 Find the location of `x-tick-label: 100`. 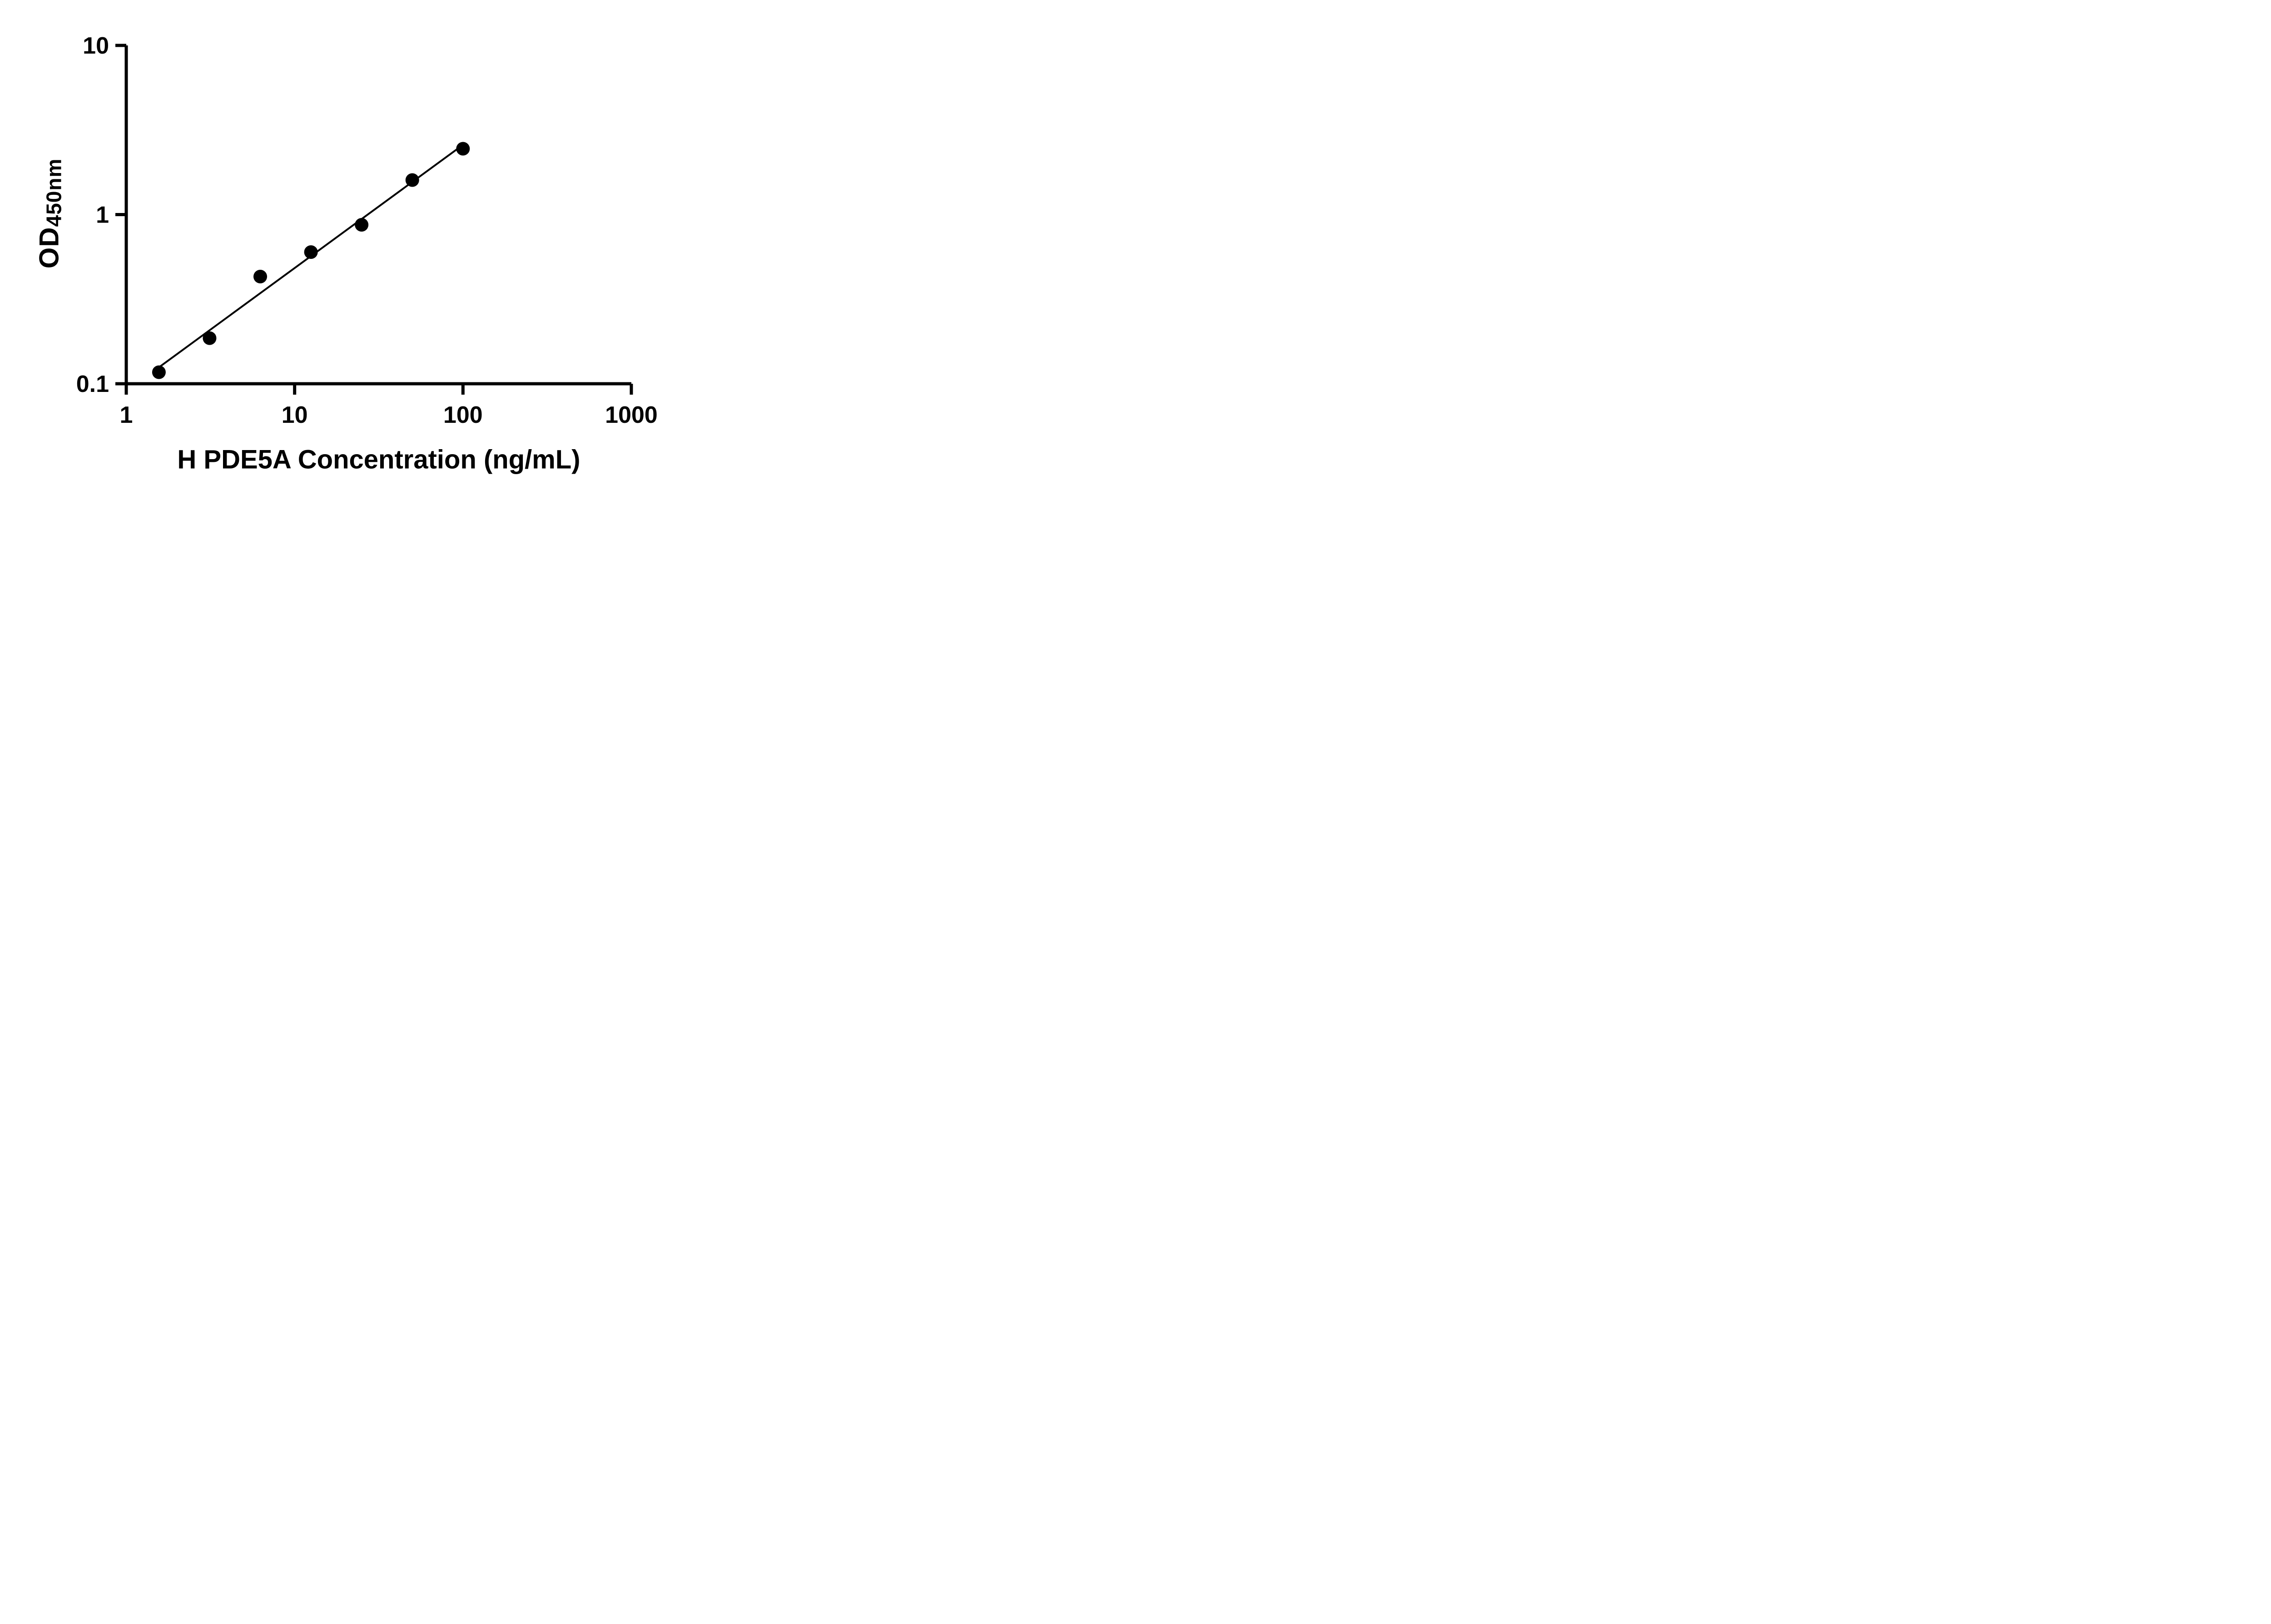

x-tick-label: 100 is located at coordinates (463, 415).